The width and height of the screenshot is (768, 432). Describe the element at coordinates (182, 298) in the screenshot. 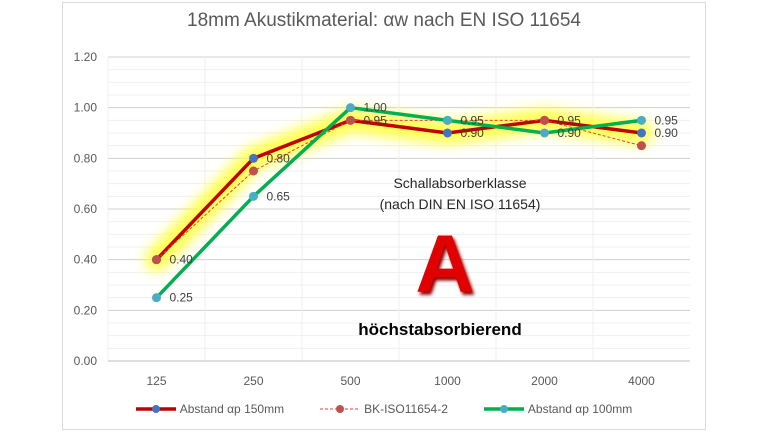

I see `data-label: 0.25` at that location.